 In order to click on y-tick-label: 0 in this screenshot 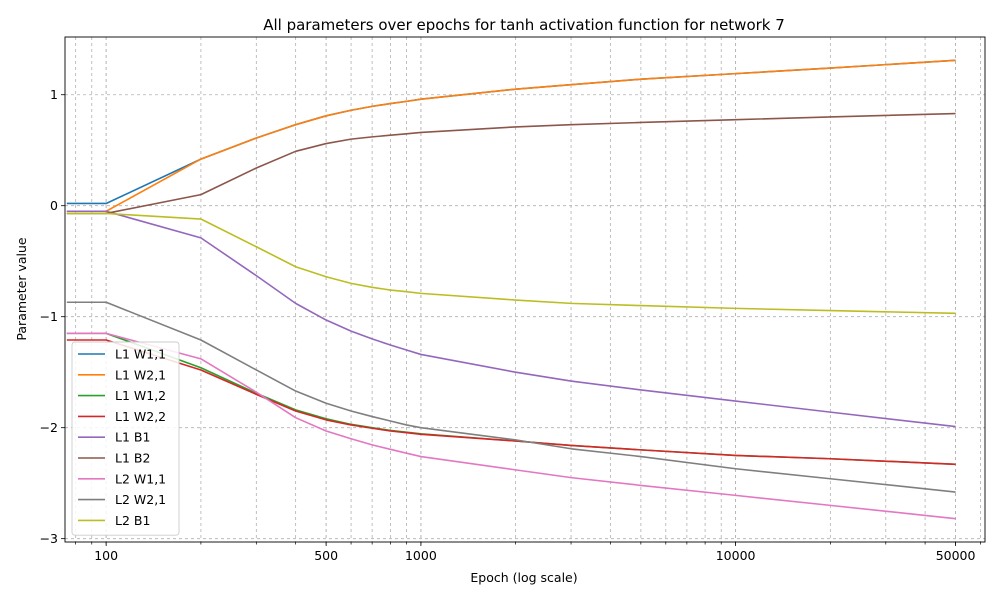, I will do `click(54, 205)`.